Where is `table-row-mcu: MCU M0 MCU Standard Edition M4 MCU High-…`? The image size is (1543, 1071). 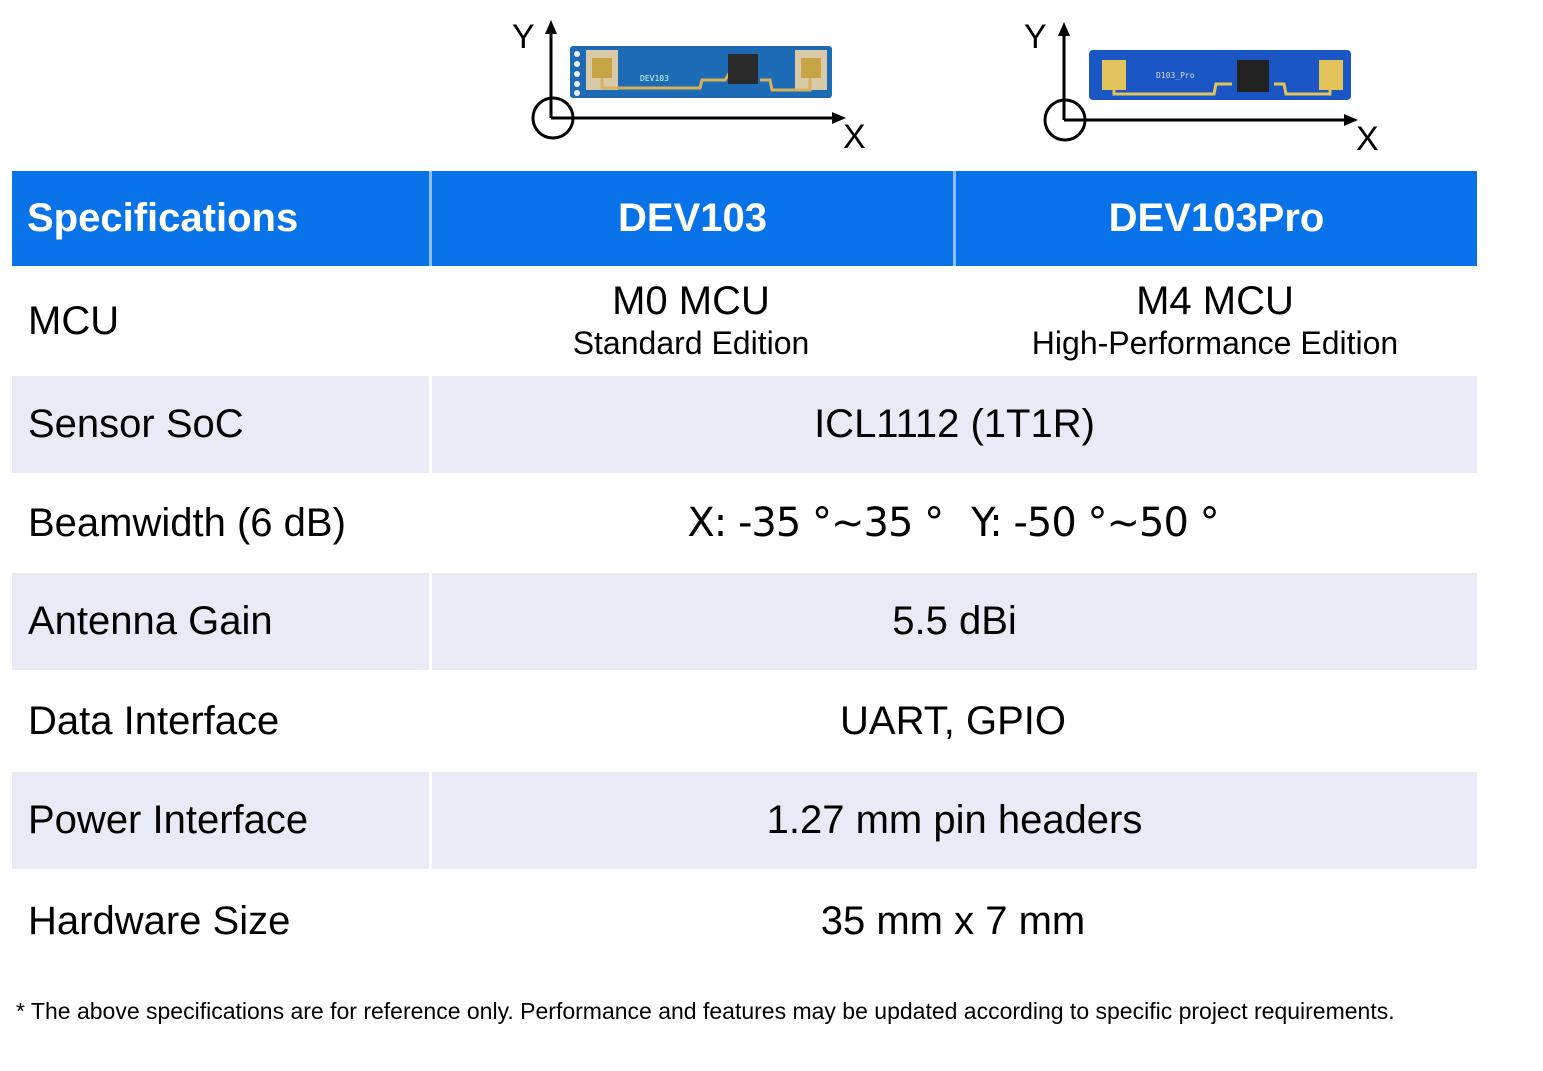
table-row-mcu: MCU M0 MCU Standard Edition M4 MCU High-… is located at coordinates (744, 321).